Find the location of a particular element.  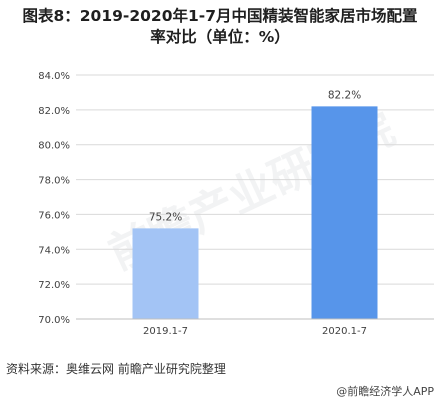

bar-value-label: 82.2% is located at coordinates (344, 95).